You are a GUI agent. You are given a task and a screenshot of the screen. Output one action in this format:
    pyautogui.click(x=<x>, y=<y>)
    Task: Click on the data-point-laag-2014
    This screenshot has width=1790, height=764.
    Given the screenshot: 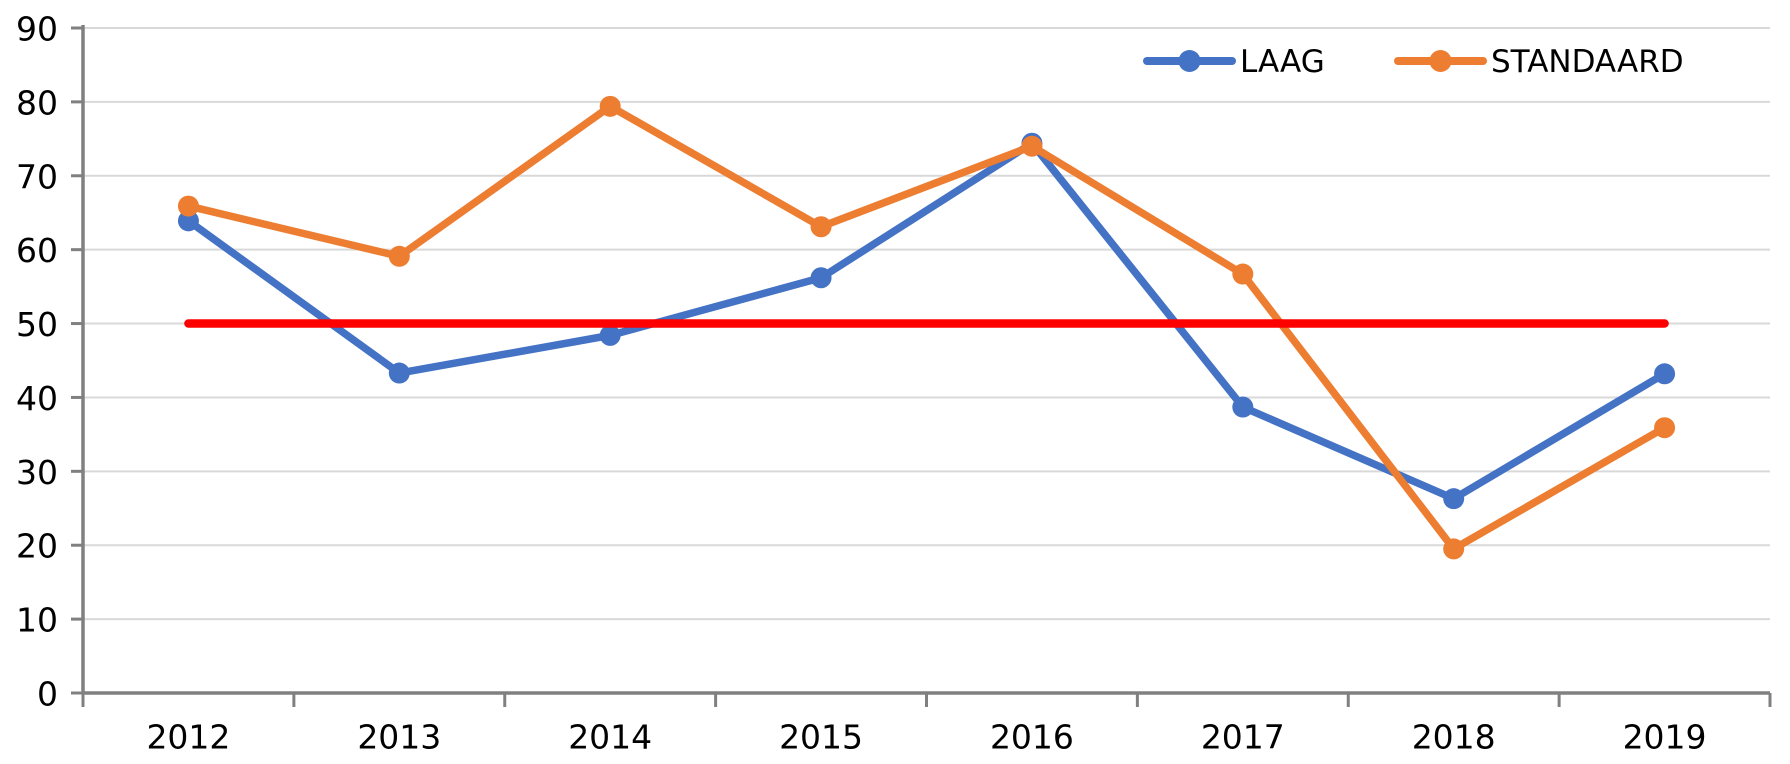 What is the action you would take?
    pyautogui.click(x=610, y=335)
    